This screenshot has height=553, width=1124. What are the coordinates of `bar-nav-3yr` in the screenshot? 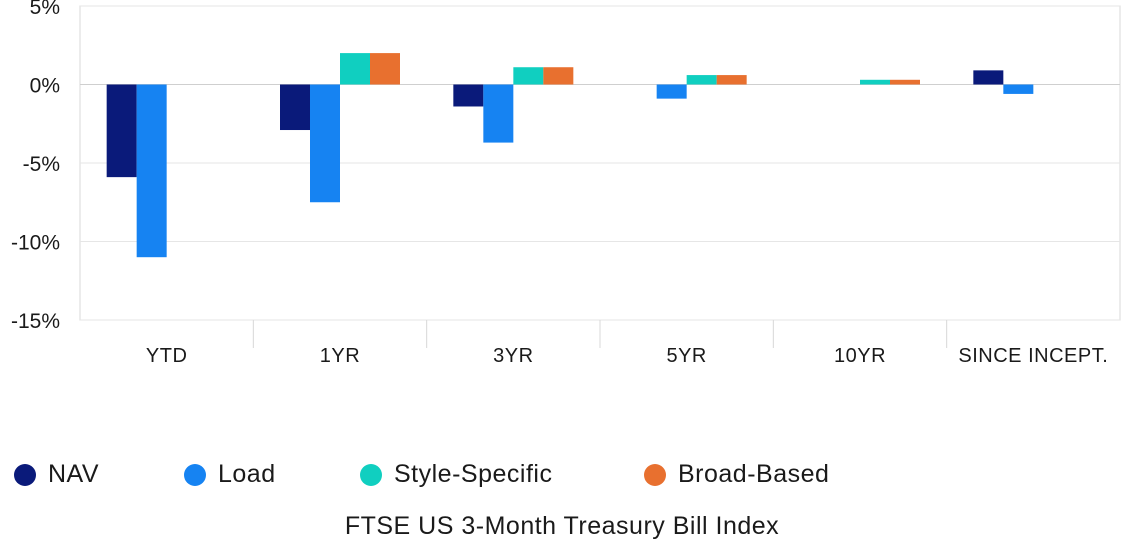 It's located at (468, 95).